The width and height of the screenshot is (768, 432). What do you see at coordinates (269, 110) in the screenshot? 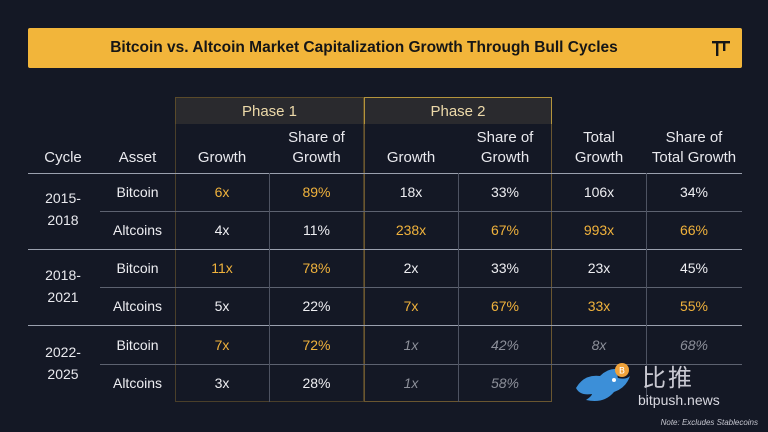
I see `phase-1-header: Phase 1` at bounding box center [269, 110].